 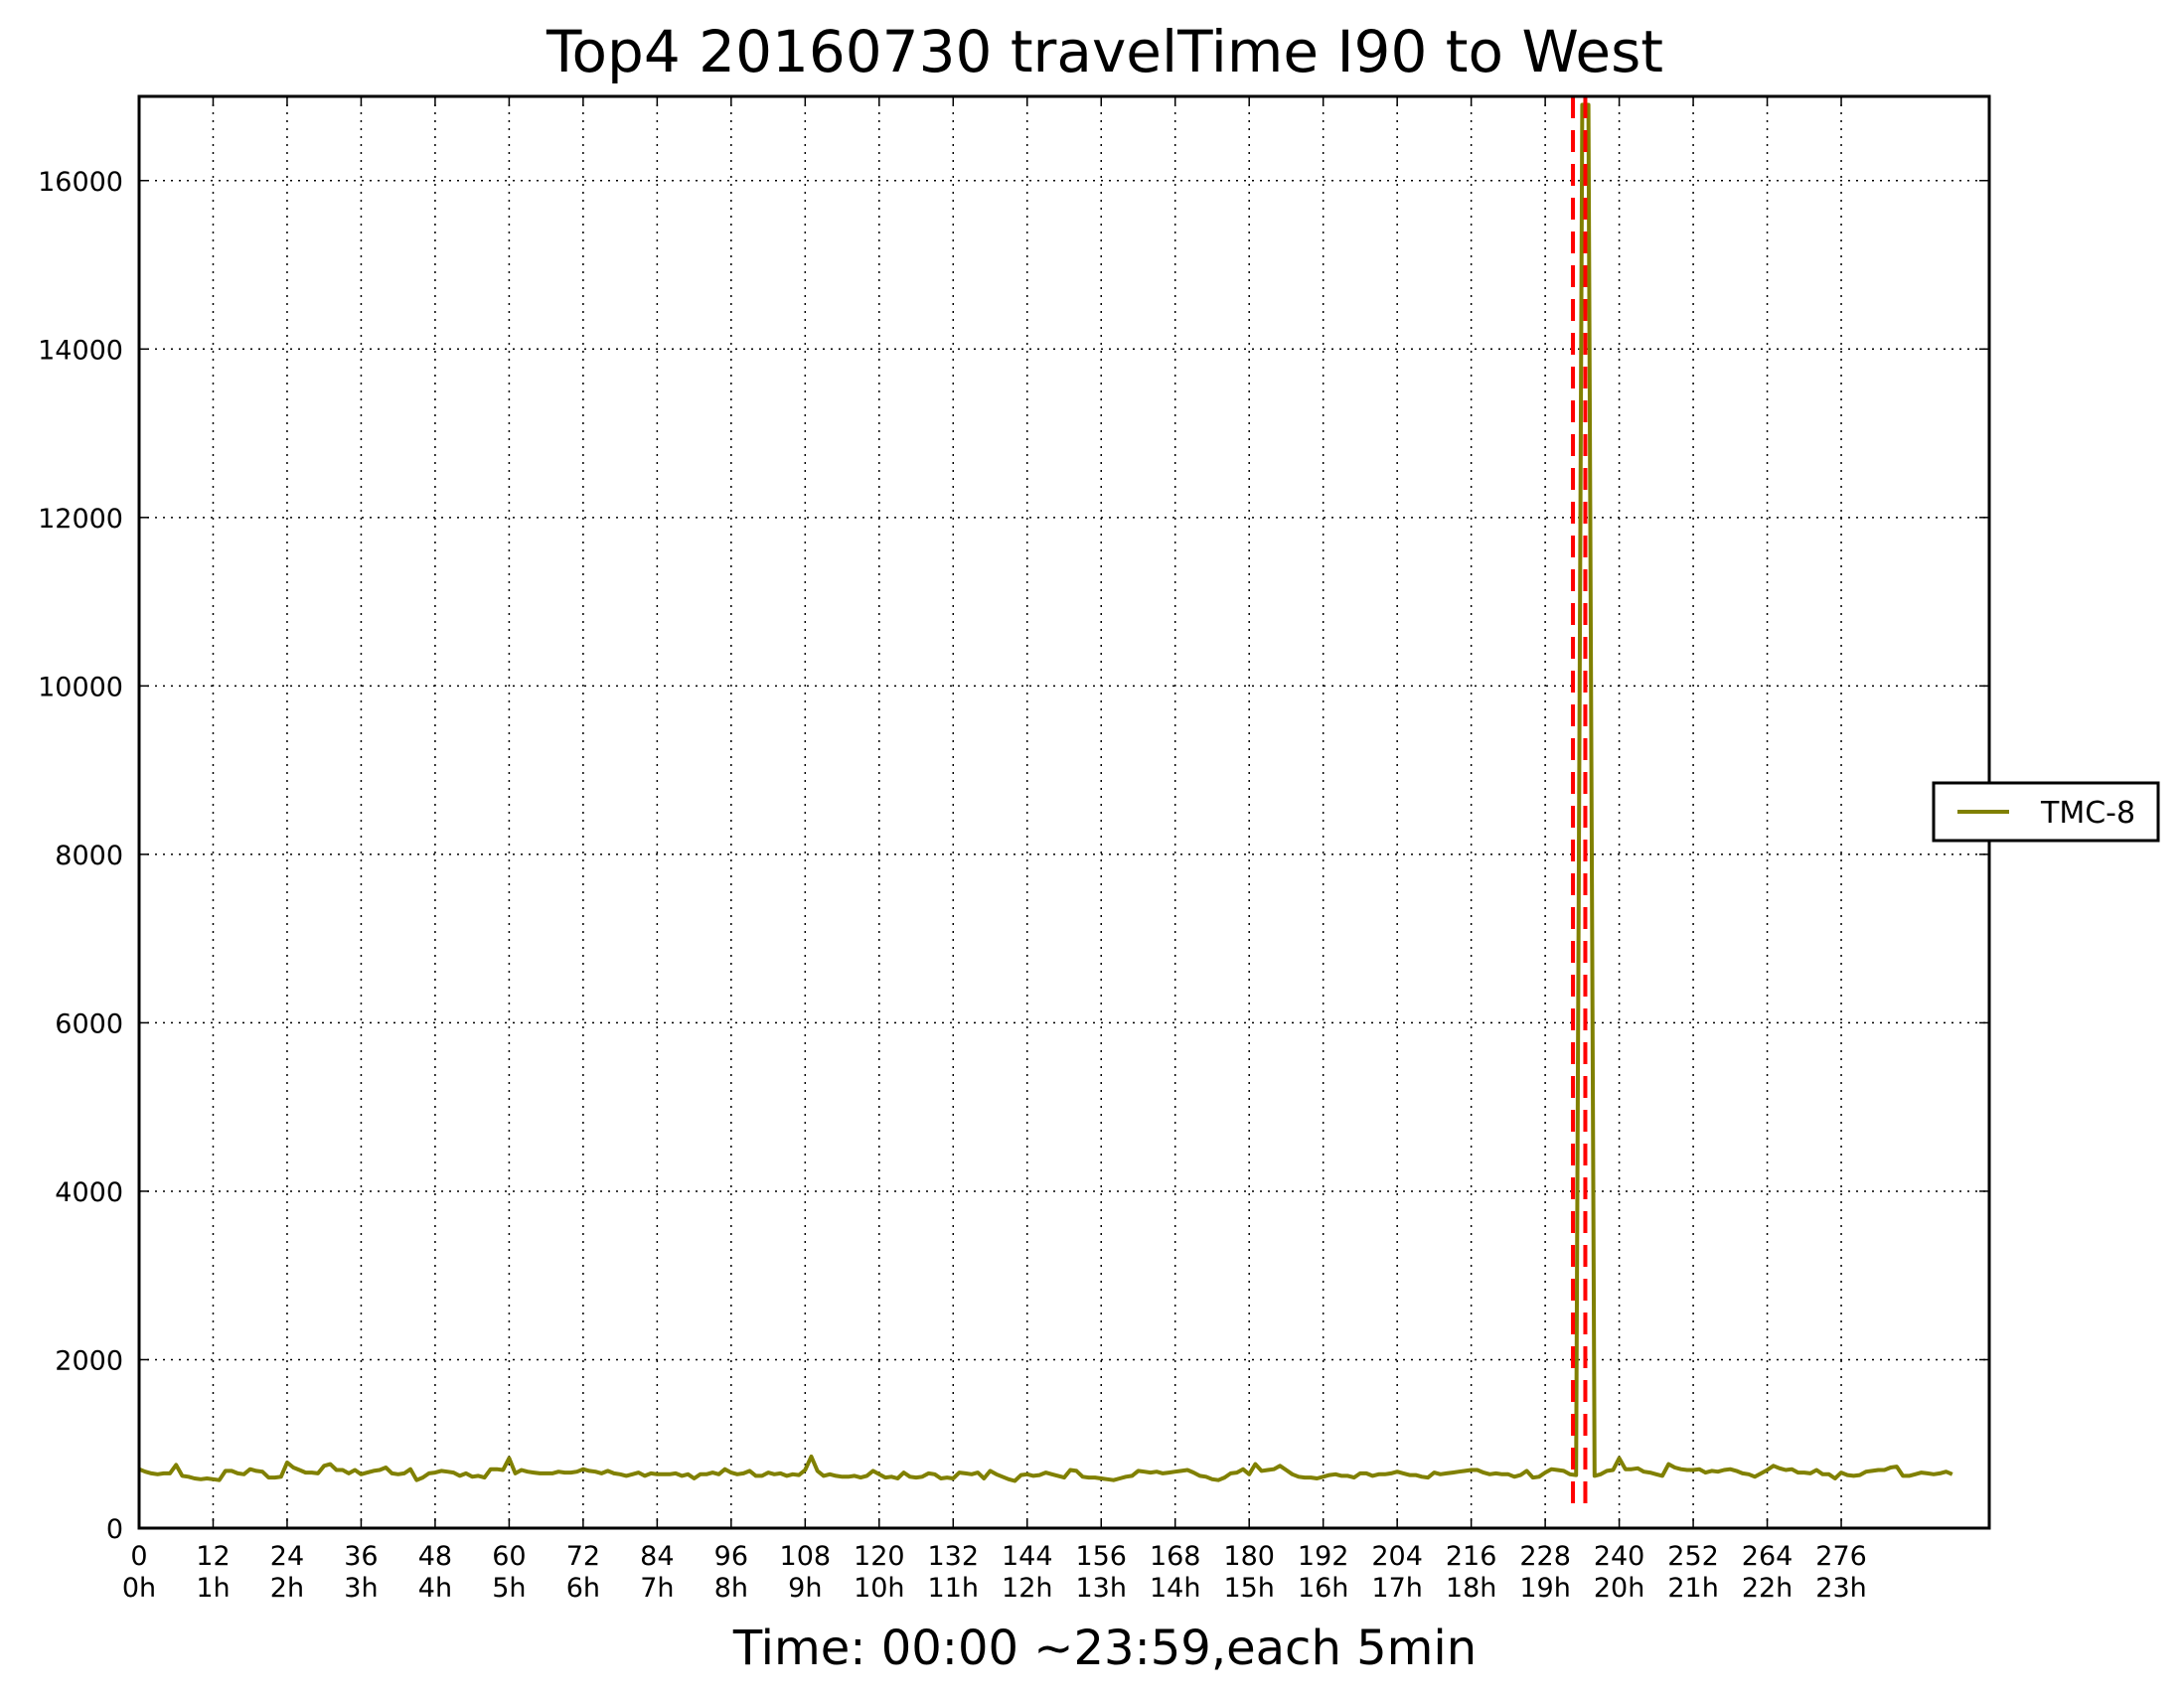 What do you see at coordinates (1841, 1556) in the screenshot?
I see `x-tick-label: 276` at bounding box center [1841, 1556].